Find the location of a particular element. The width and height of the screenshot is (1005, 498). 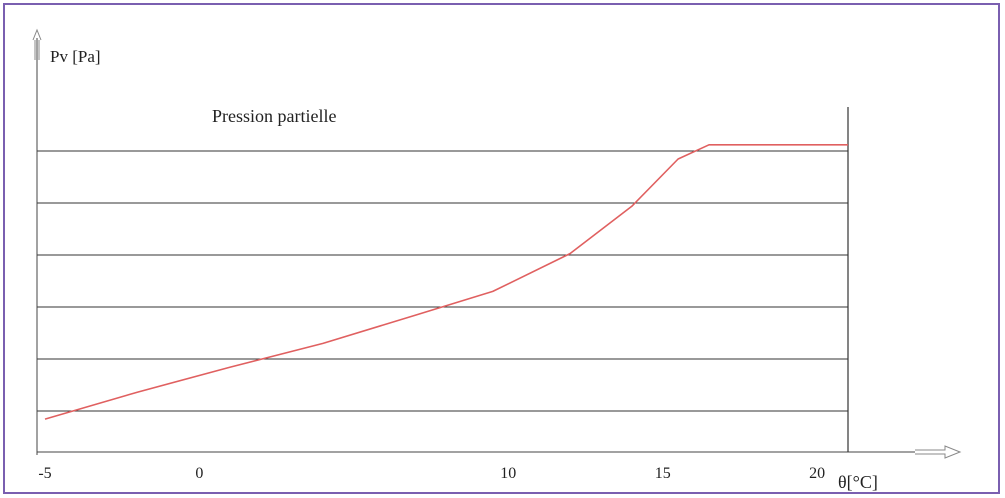

x-axis-arrow is located at coordinates (938, 452).